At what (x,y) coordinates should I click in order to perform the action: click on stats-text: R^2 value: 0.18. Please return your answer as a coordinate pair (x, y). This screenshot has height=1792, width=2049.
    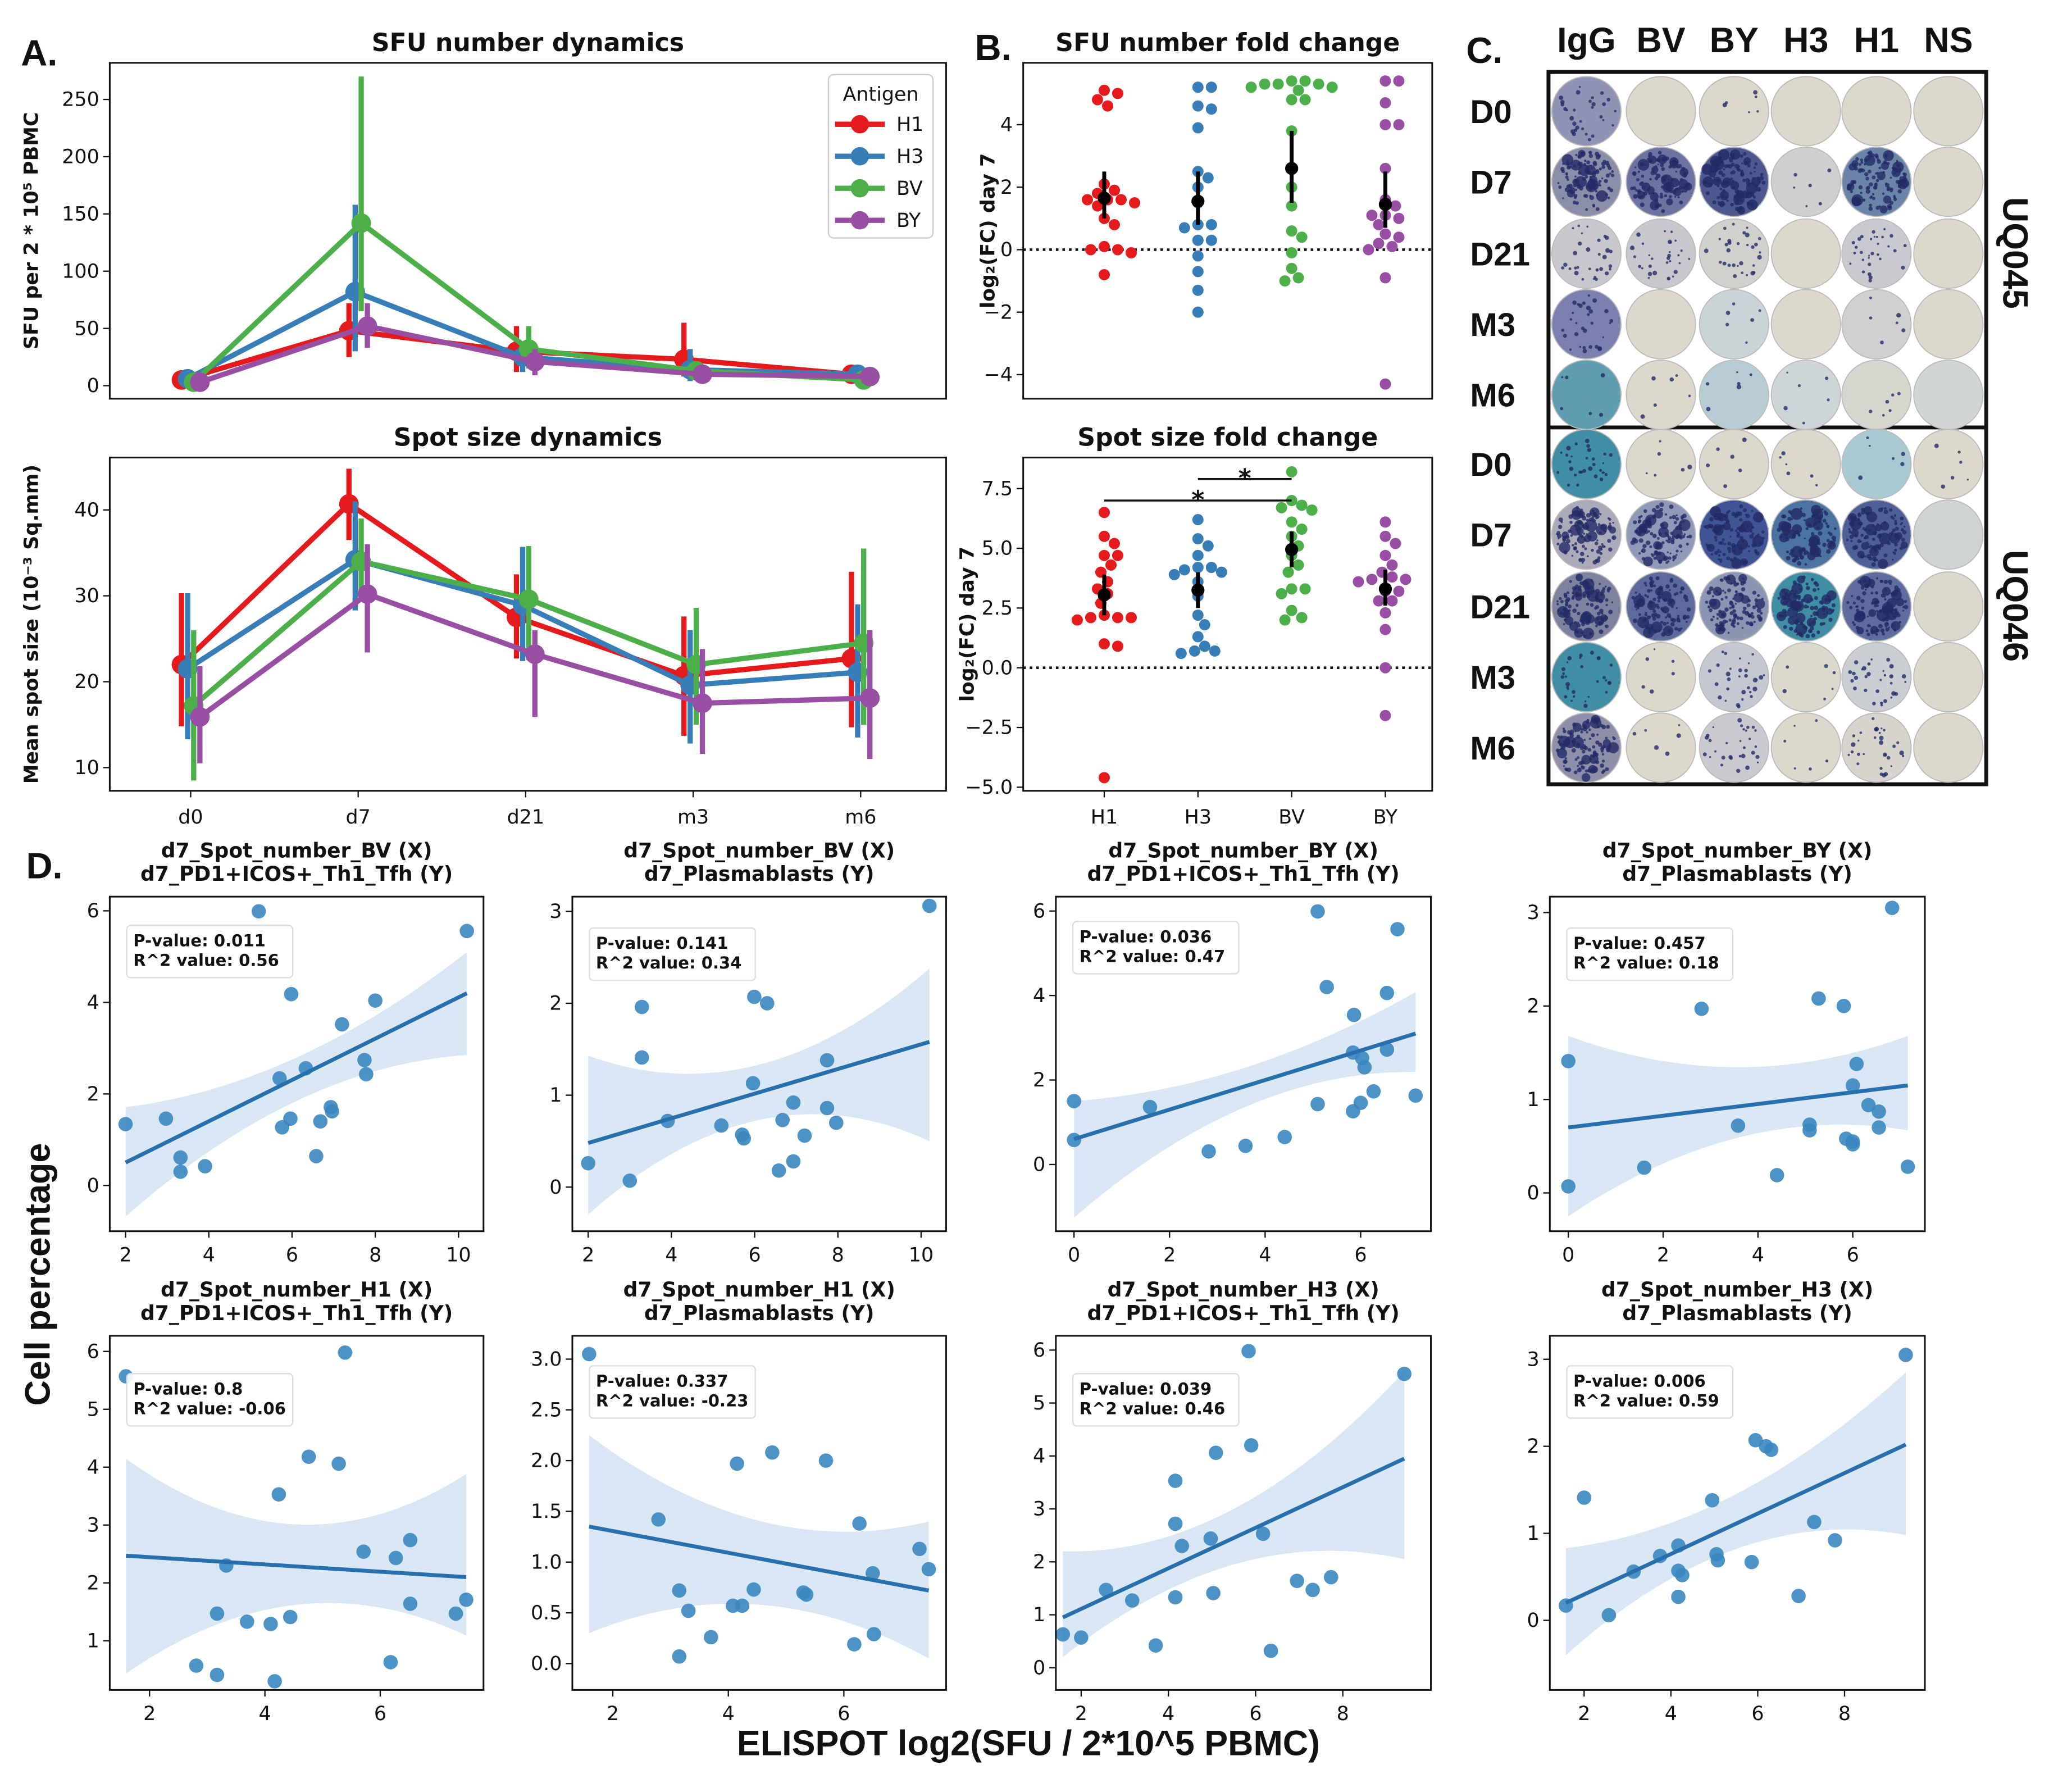
    Looking at the image, I should click on (1646, 962).